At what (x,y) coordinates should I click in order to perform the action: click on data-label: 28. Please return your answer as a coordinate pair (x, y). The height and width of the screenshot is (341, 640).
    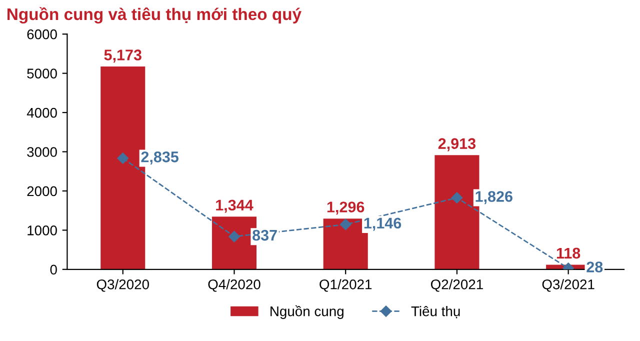
    Looking at the image, I should click on (594, 267).